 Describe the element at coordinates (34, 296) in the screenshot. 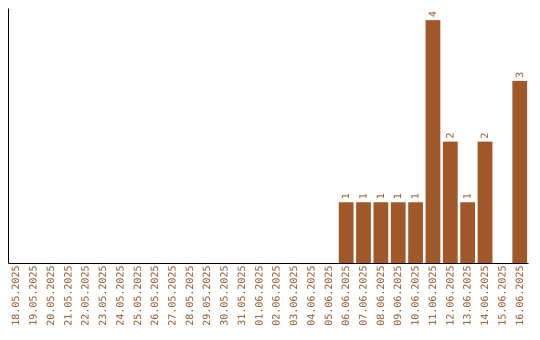

I see `x-tick-label: 19.05.2025` at that location.